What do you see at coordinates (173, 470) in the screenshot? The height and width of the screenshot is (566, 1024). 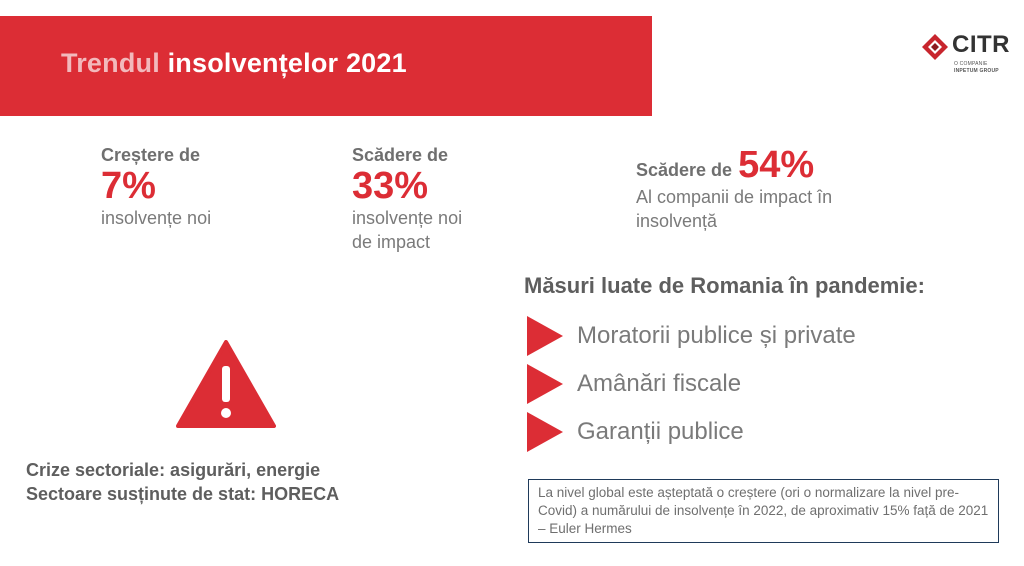 I see `sector-crisis-line: Crize sectoriale: asigurări, energie` at bounding box center [173, 470].